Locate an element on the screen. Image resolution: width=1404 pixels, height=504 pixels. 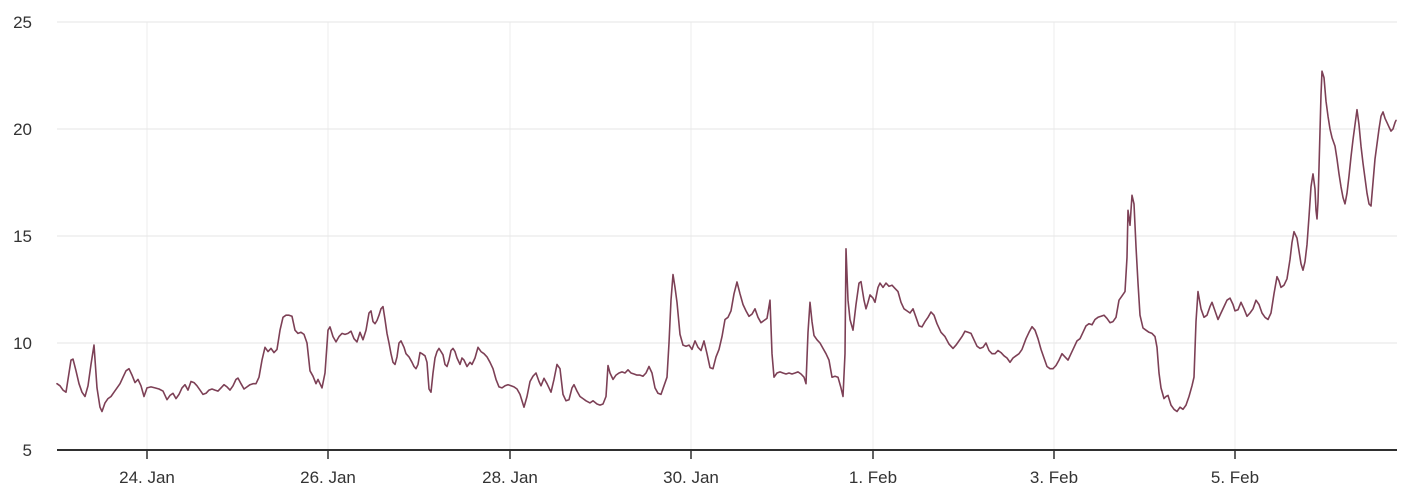
y-axis-label: 10 is located at coordinates (22, 343).